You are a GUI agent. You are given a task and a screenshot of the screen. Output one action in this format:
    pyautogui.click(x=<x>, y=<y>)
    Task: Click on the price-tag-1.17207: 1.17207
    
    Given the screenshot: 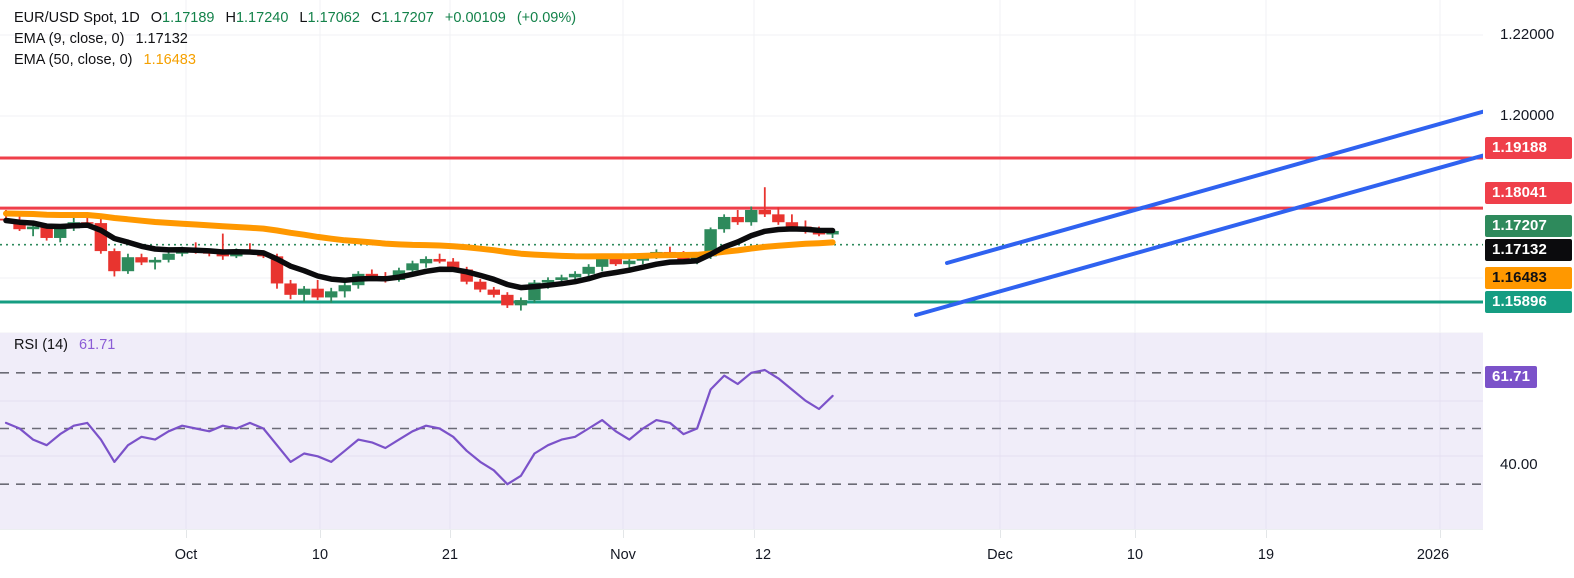 What is the action you would take?
    pyautogui.click(x=1528, y=226)
    